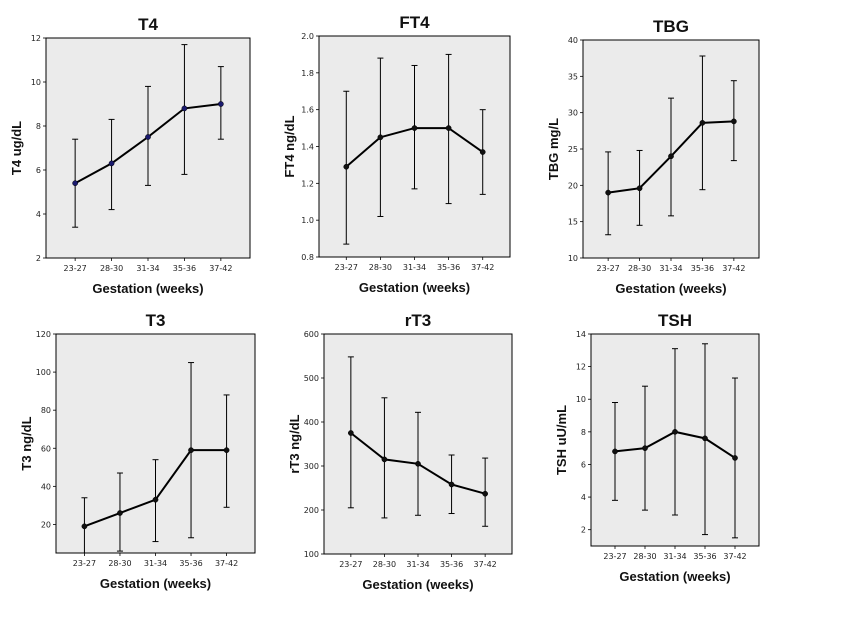 Image resolution: width=860 pixels, height=619 pixels. Describe the element at coordinates (307, 183) in the screenshot. I see `y-tick-label: 1.2` at that location.